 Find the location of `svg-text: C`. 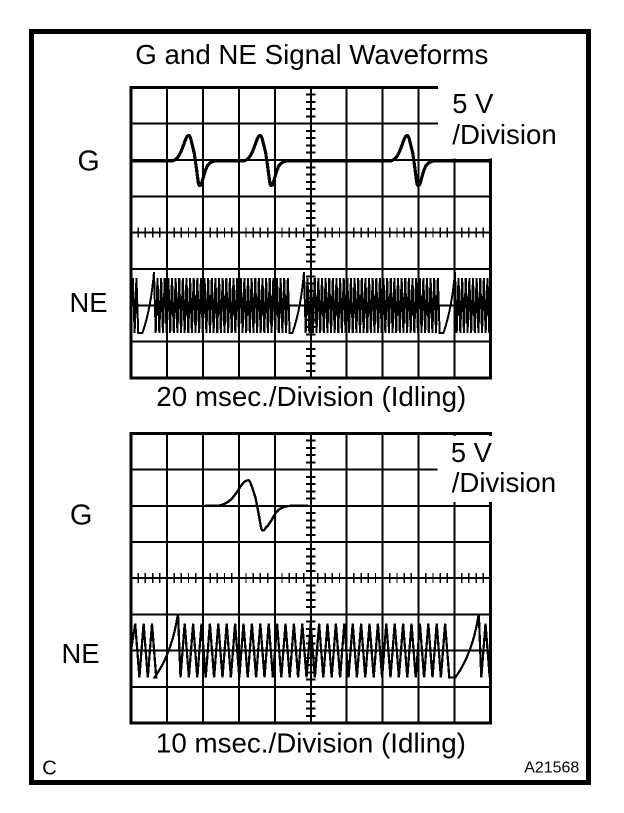

svg-text: C is located at coordinates (49, 768).